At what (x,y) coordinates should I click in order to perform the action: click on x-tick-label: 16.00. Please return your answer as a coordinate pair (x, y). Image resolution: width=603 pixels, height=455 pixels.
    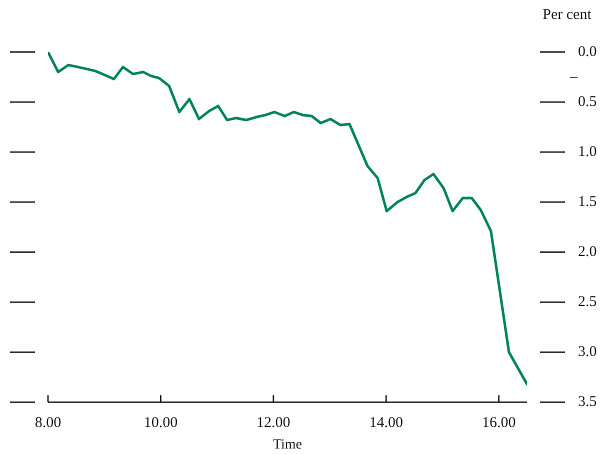
    Looking at the image, I should click on (499, 423).